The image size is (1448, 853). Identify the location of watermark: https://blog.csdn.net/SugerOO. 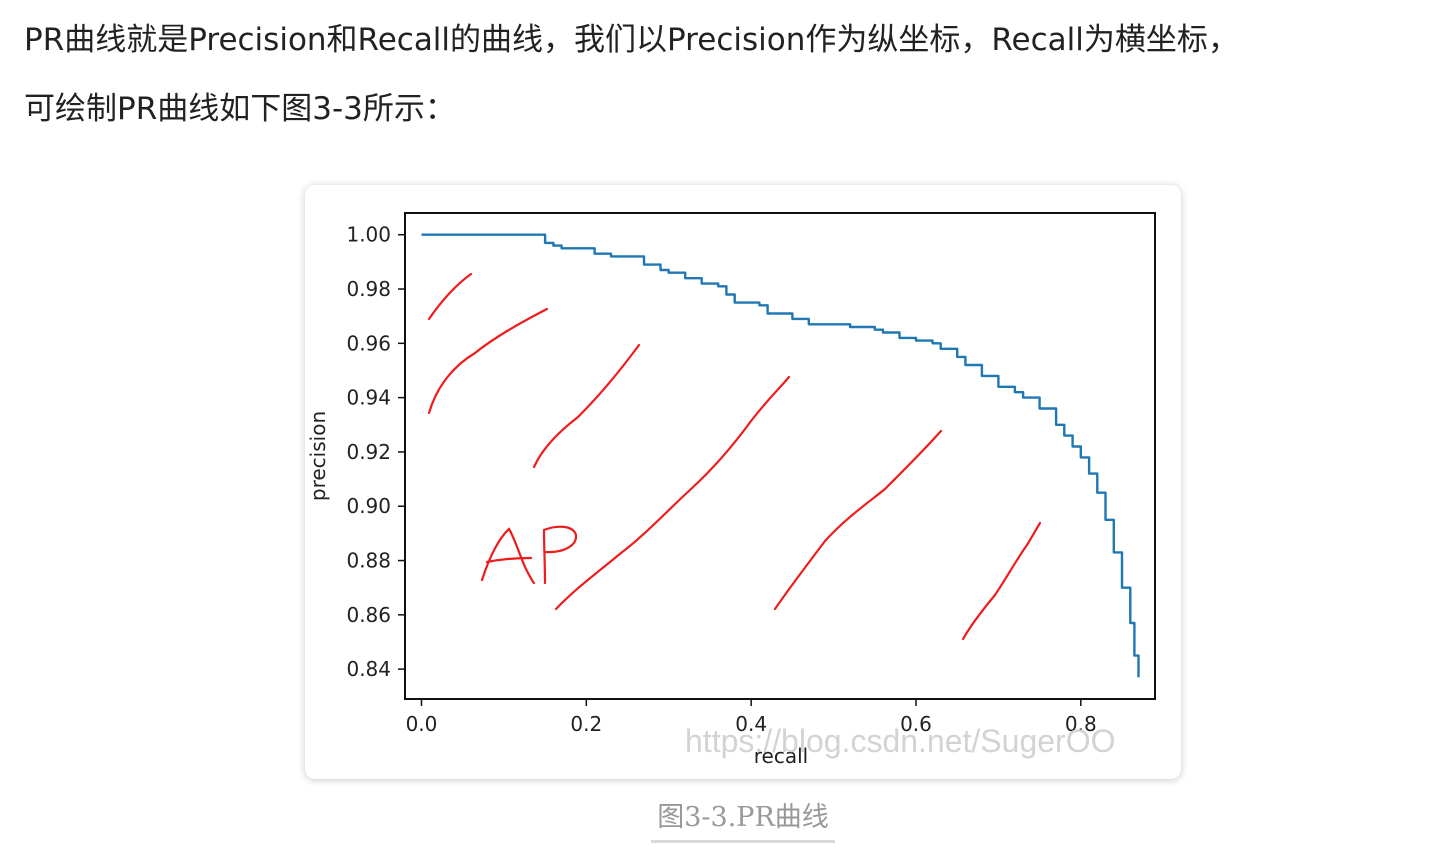
(900, 741).